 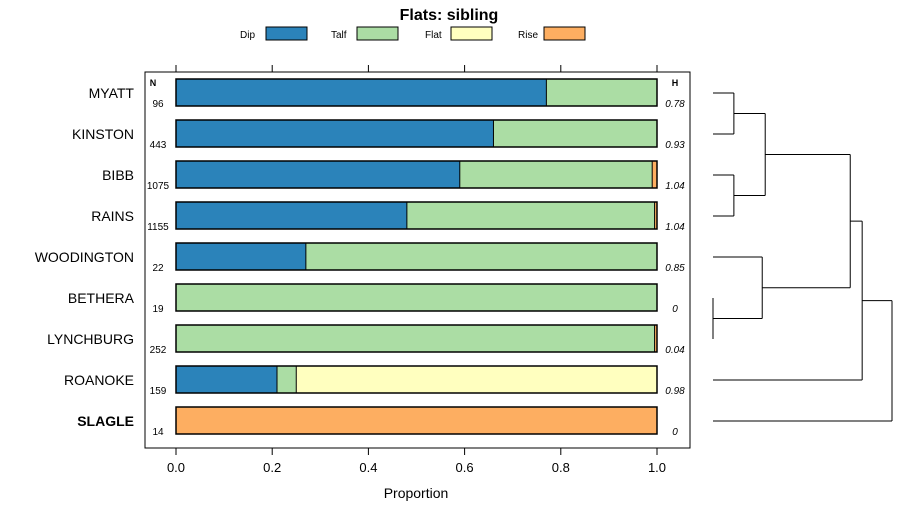 What do you see at coordinates (105, 421) in the screenshot?
I see `category-label-slagle: SLAGLE` at bounding box center [105, 421].